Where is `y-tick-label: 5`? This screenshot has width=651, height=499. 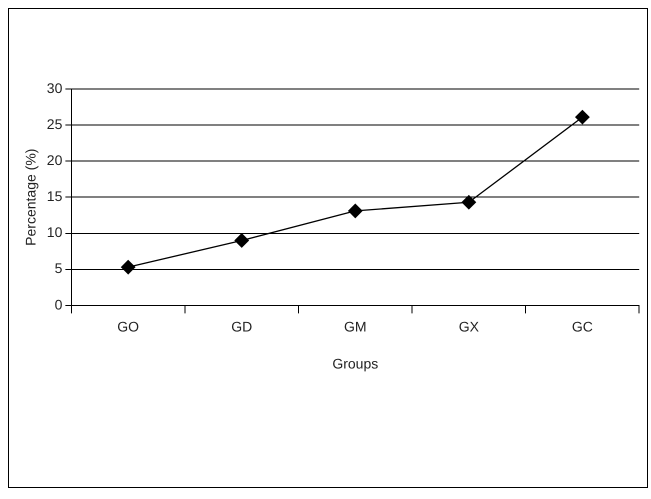
y-tick-label: 5 is located at coordinates (58, 268).